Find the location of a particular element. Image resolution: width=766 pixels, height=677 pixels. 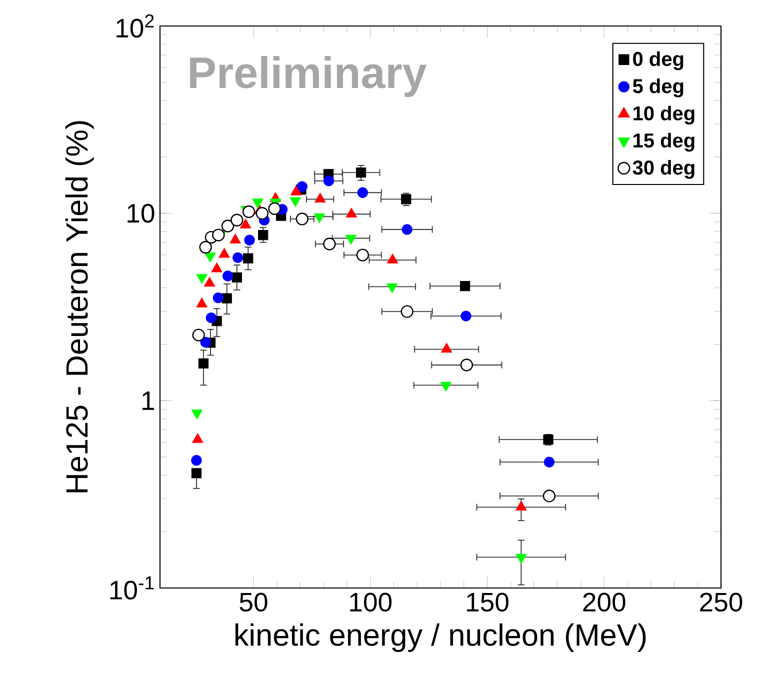

y-axis-title: He125 - Deuteron Yield (%) is located at coordinates (79, 306).